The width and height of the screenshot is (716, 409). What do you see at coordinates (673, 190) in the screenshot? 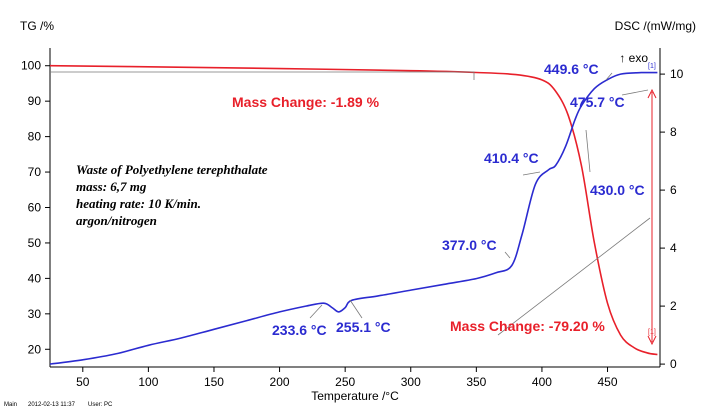
I see `right-y-tick-label: 6` at bounding box center [673, 190].